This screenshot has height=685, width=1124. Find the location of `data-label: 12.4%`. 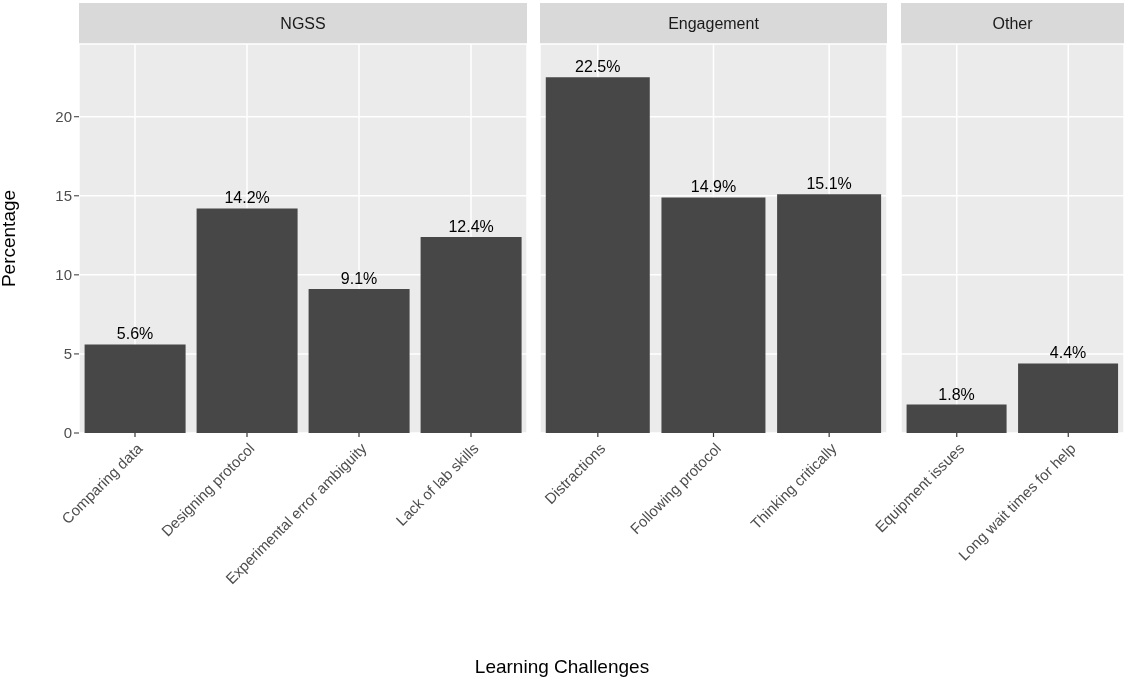

data-label: 12.4% is located at coordinates (471, 226).